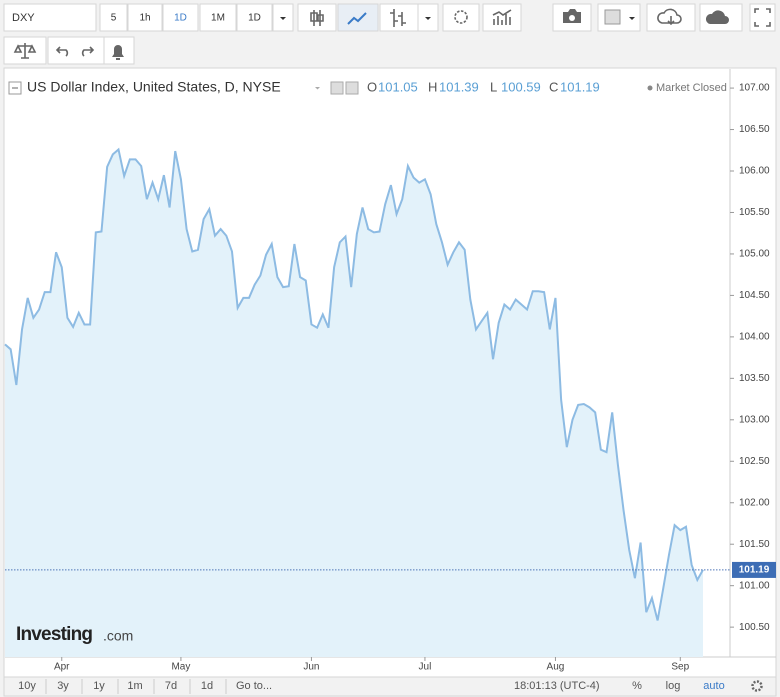 The image size is (780, 697). What do you see at coordinates (580, 86) in the screenshot?
I see `ohlc-value: 101.19` at bounding box center [580, 86].